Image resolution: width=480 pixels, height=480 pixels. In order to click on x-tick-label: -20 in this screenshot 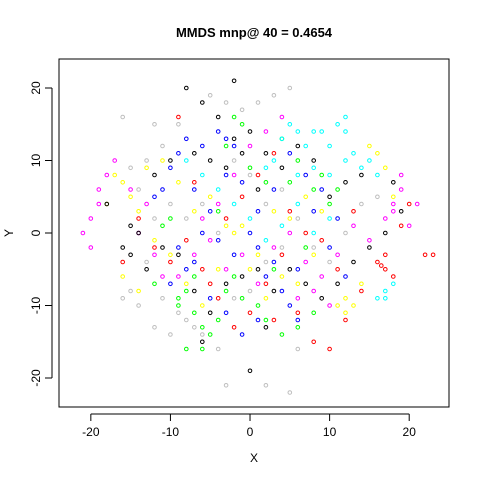, I will do `click(91, 432)`.